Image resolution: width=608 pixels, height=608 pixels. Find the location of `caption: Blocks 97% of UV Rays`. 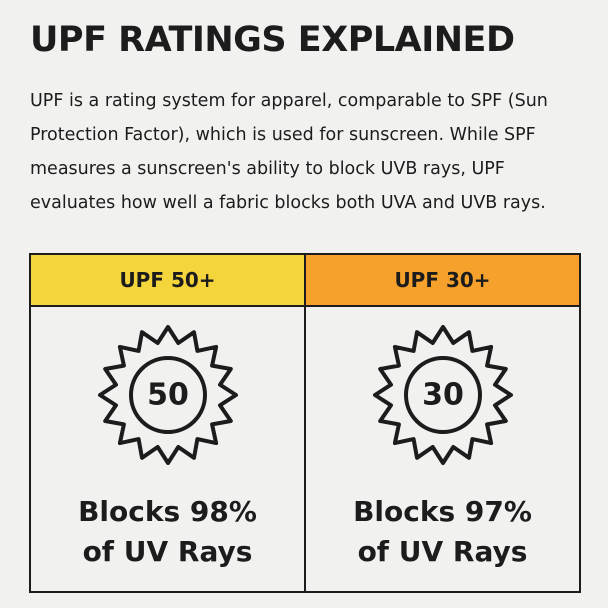

caption: Blocks 97% of UV Rays is located at coordinates (442, 532).